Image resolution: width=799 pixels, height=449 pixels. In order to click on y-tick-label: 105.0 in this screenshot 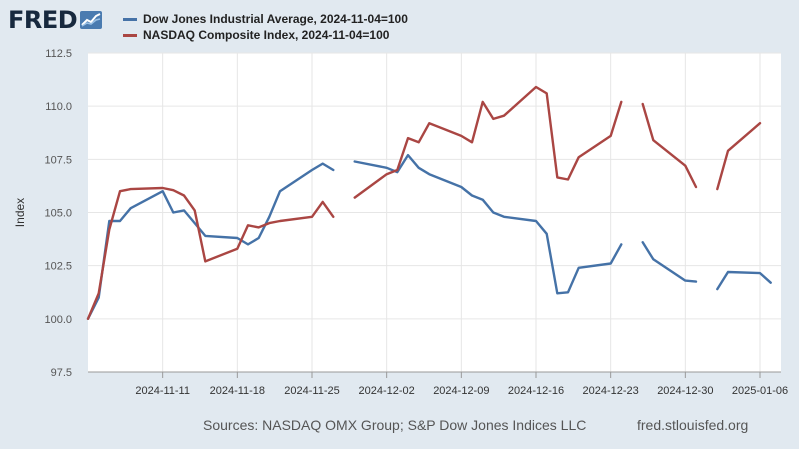, I will do `click(58, 214)`.